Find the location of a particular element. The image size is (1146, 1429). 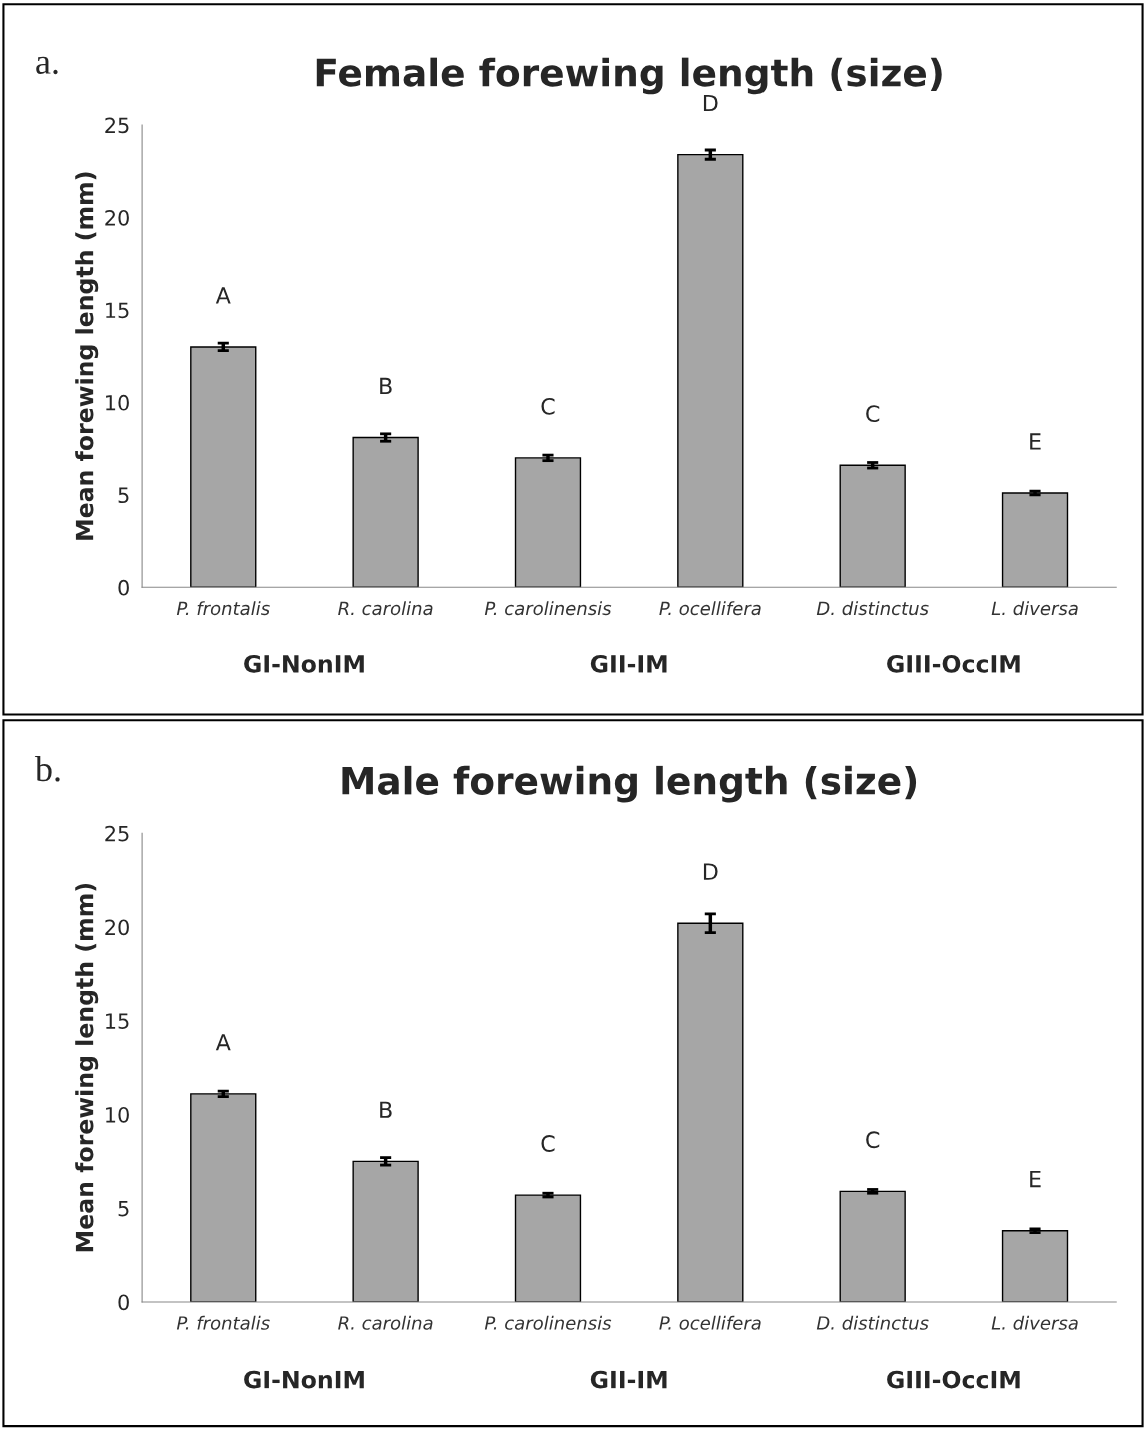

text: b. is located at coordinates (47, 768).